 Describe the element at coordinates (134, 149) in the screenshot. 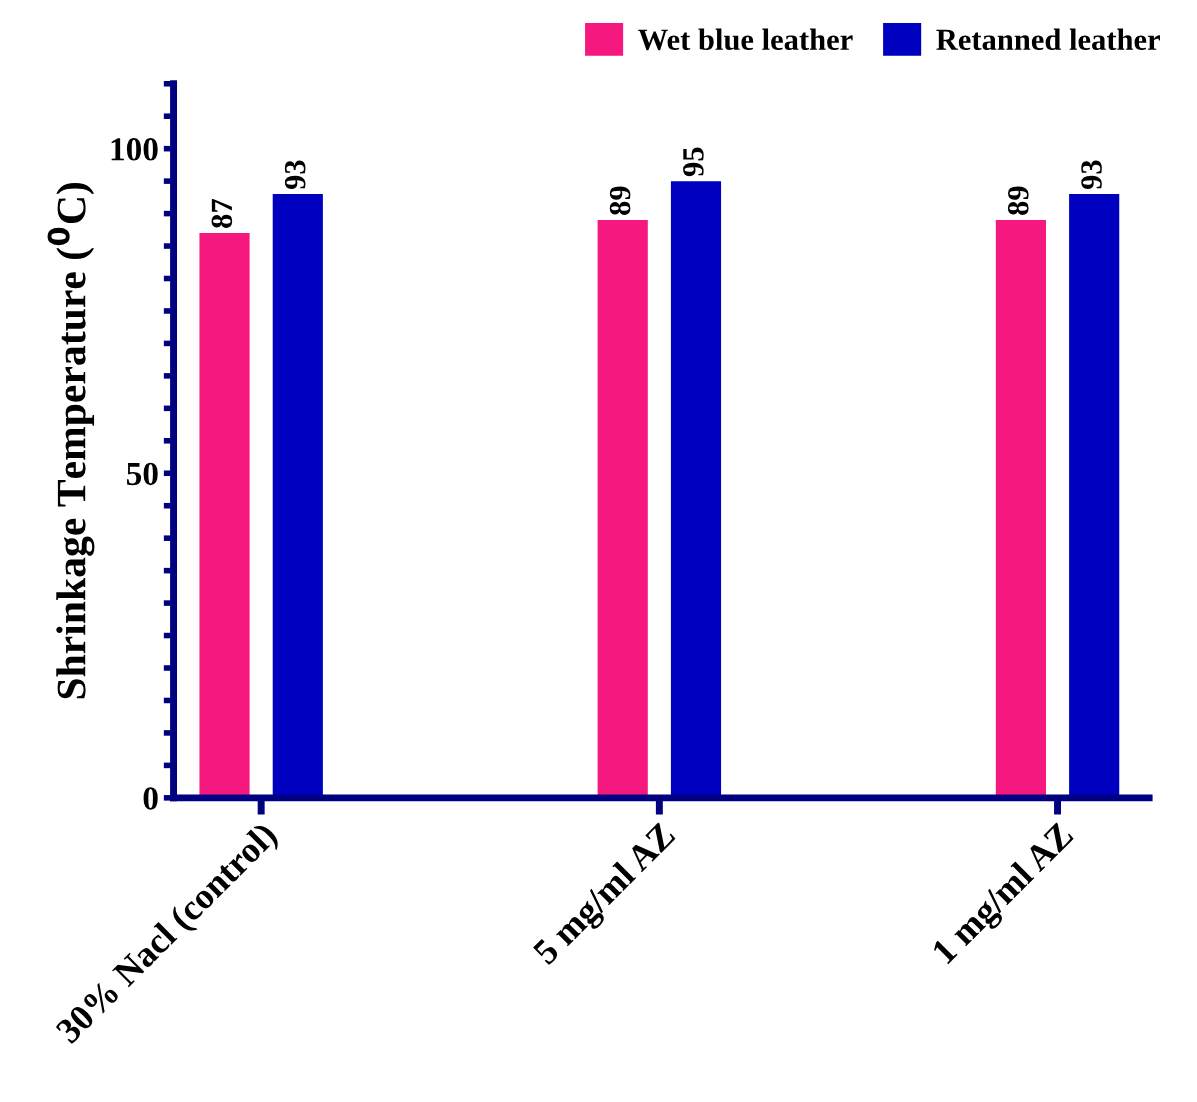

I see `y-tick-label: 100` at that location.